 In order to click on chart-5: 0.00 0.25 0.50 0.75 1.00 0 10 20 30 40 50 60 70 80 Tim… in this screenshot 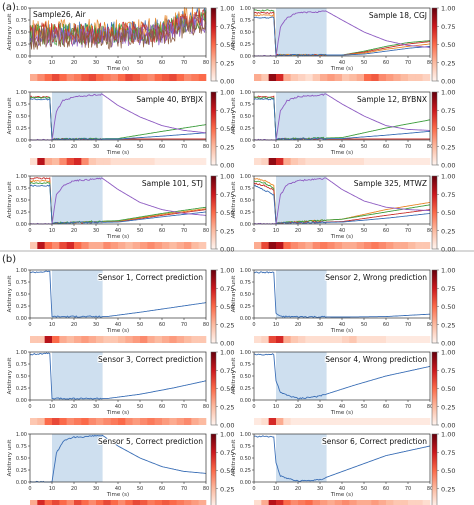, I will do `click(120, 213)`.